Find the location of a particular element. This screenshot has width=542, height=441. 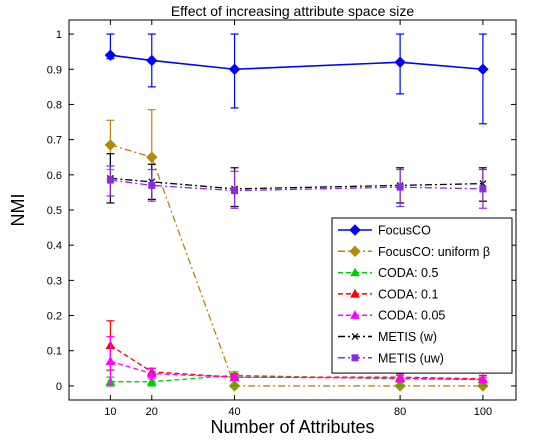

y-tick-label: 0 is located at coordinates (59, 387).